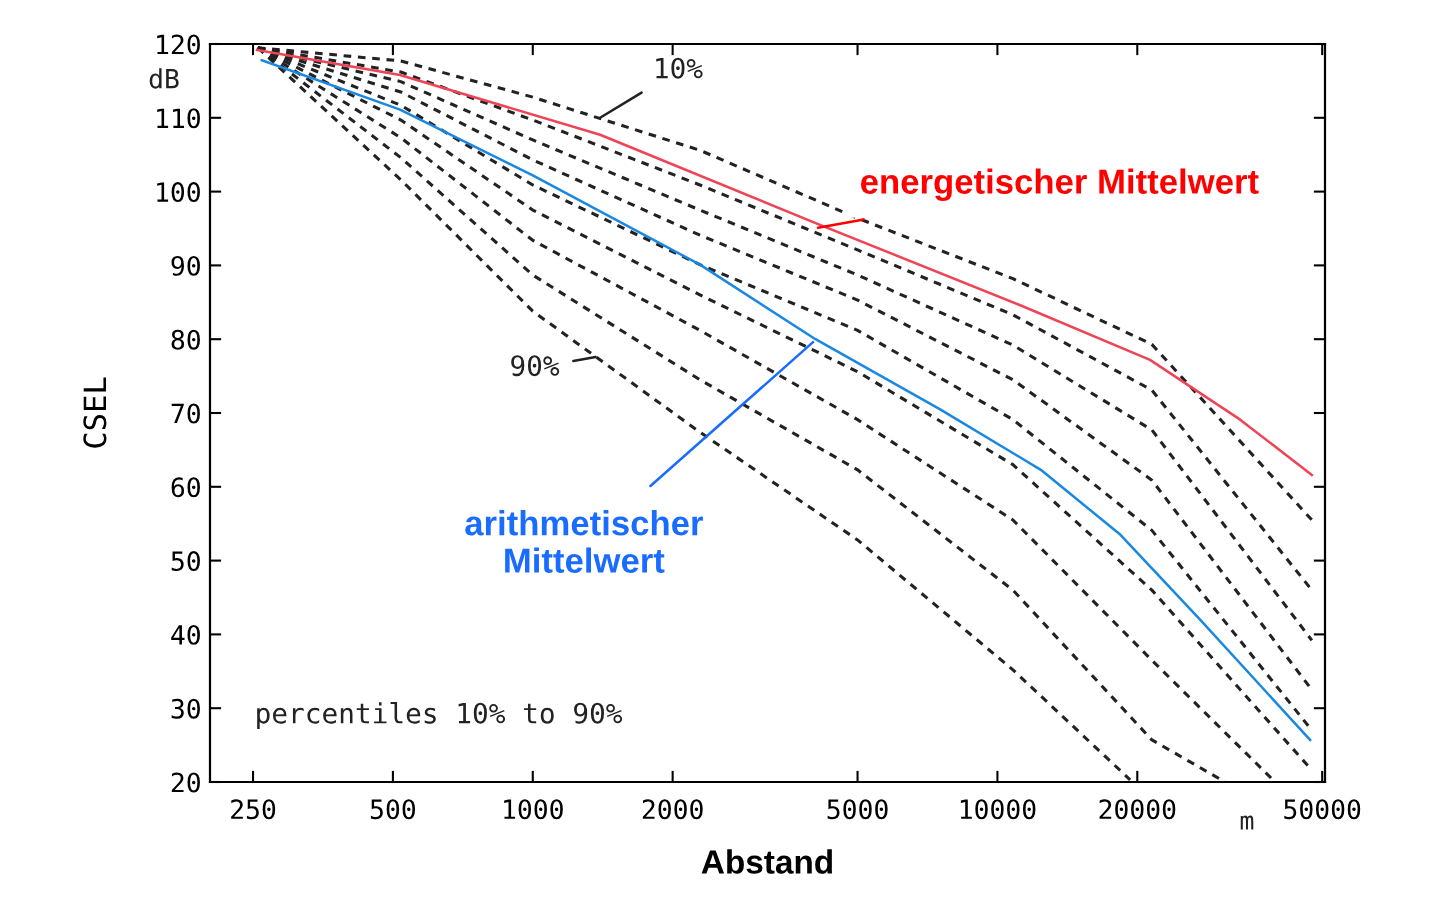  Describe the element at coordinates (164, 78) in the screenshot. I see `text: dB` at that location.